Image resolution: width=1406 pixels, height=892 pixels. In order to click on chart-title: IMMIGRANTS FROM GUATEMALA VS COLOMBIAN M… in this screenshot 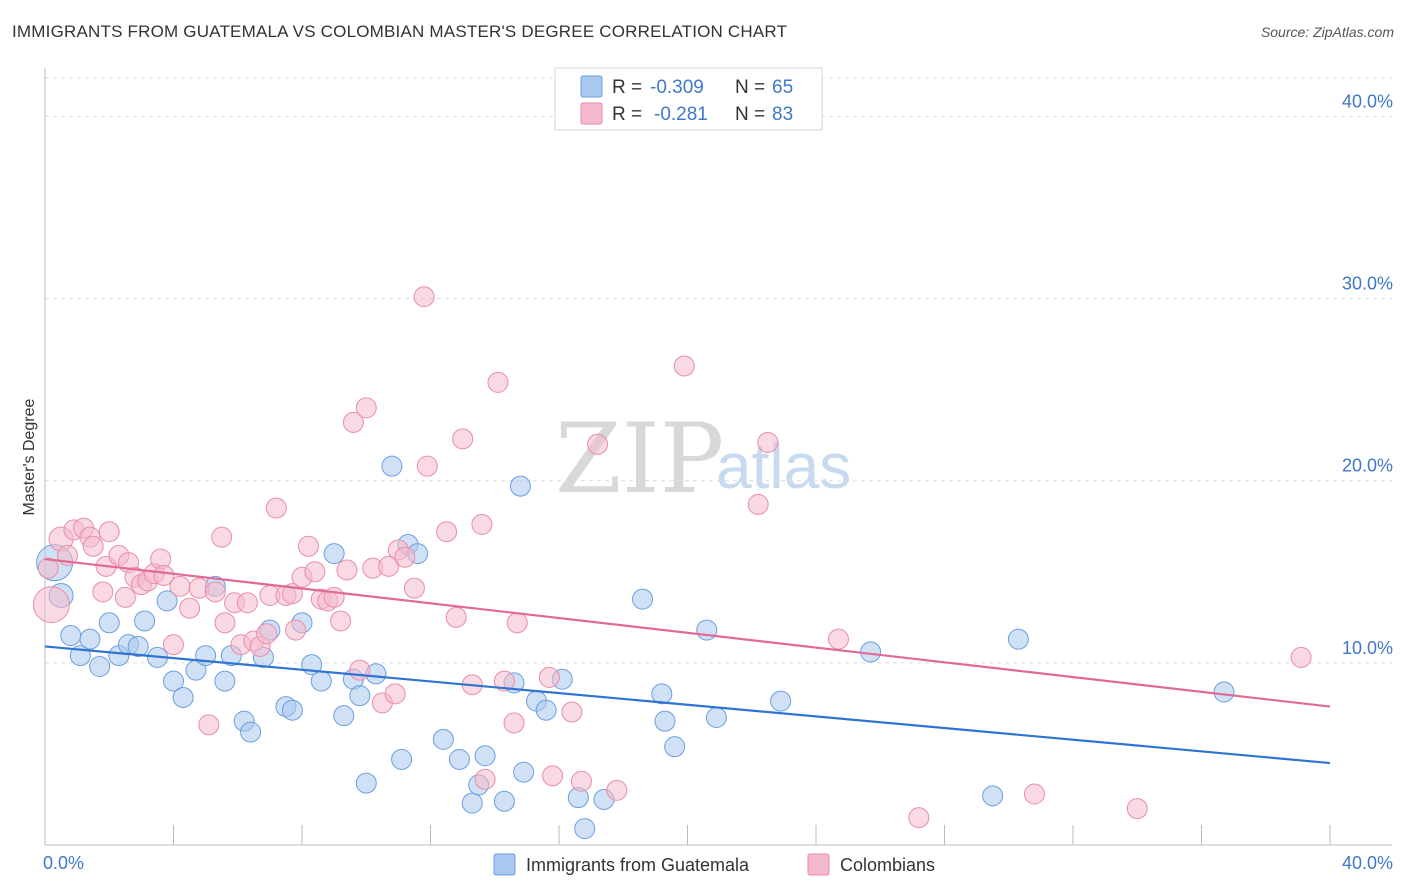, I will do `click(400, 31)`.